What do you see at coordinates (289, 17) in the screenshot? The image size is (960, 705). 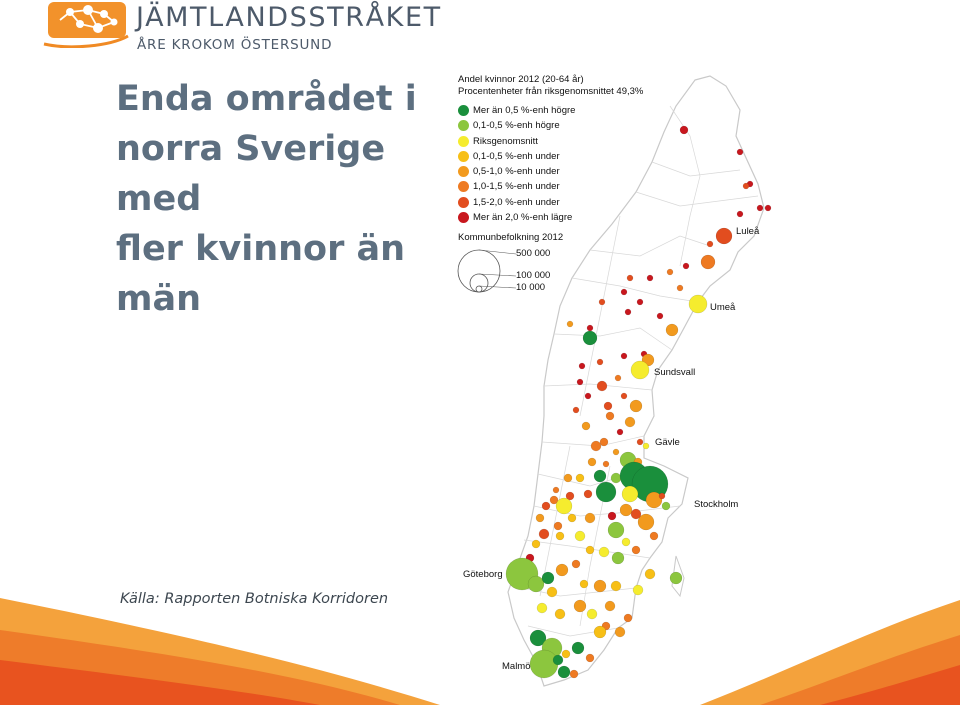 I see `brand-name: JÄMTLANDSSTRÅKET` at bounding box center [289, 17].